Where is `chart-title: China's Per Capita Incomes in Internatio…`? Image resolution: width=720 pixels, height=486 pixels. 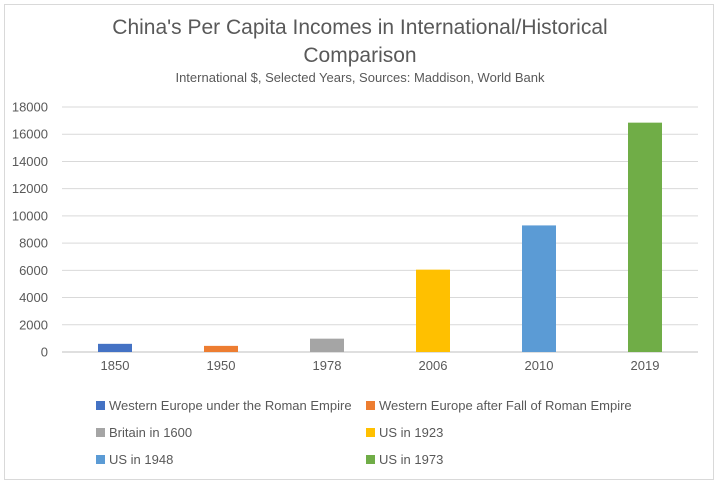 chart-title: China's Per Capita Incomes in Internatio… is located at coordinates (360, 41).